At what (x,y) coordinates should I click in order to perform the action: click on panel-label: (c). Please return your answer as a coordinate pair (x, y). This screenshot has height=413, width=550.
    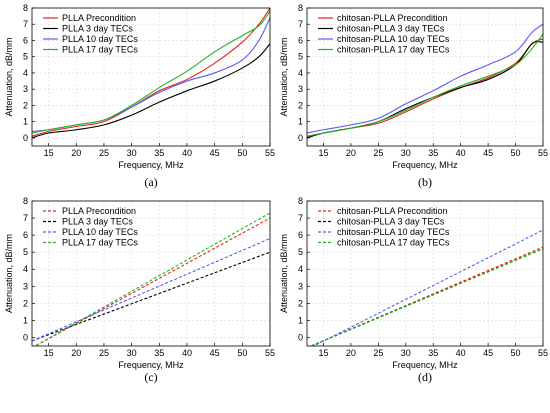
    Looking at the image, I should click on (150, 377).